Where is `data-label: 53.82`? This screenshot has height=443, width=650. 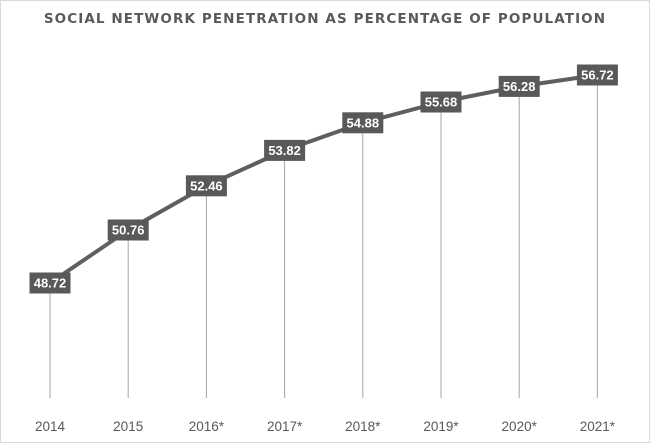
data-label: 53.82 is located at coordinates (285, 150).